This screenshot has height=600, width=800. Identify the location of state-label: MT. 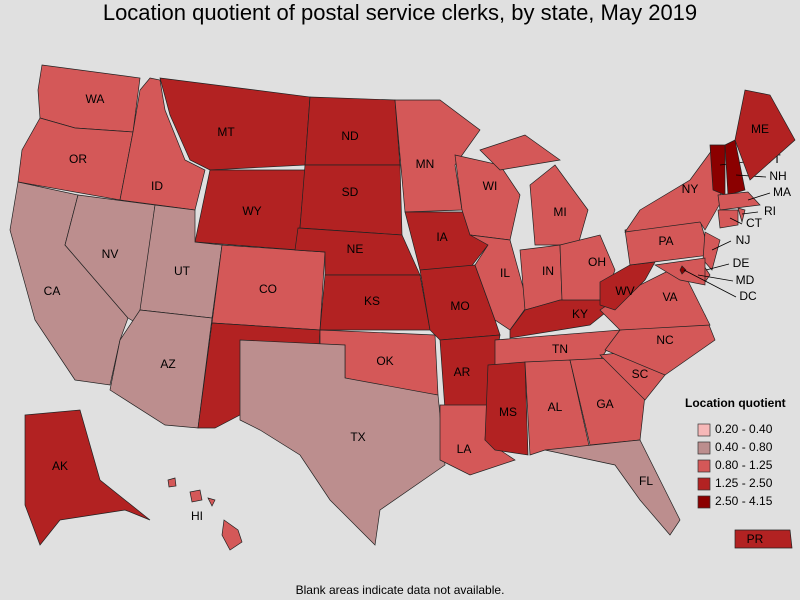
(226, 132).